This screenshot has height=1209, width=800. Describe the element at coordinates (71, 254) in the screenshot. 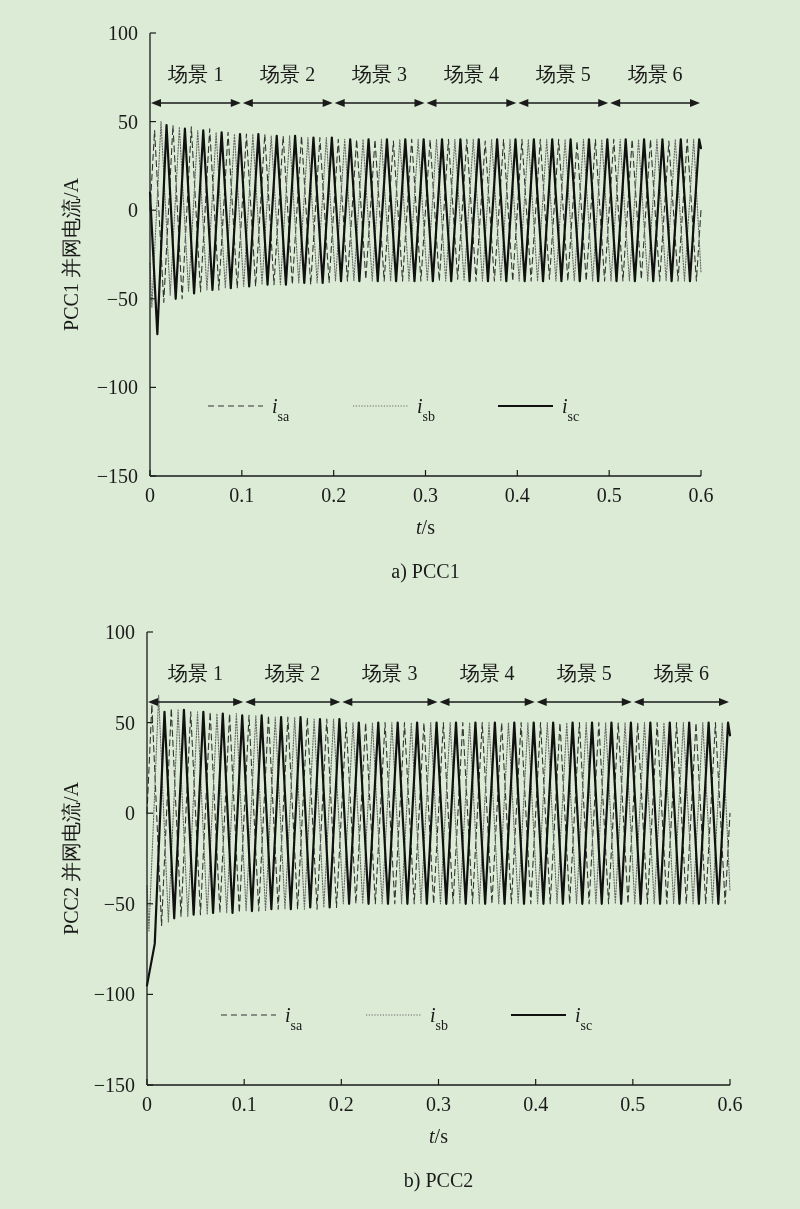

I see `y-axis-title: PCC1 并网电流/A` at that location.